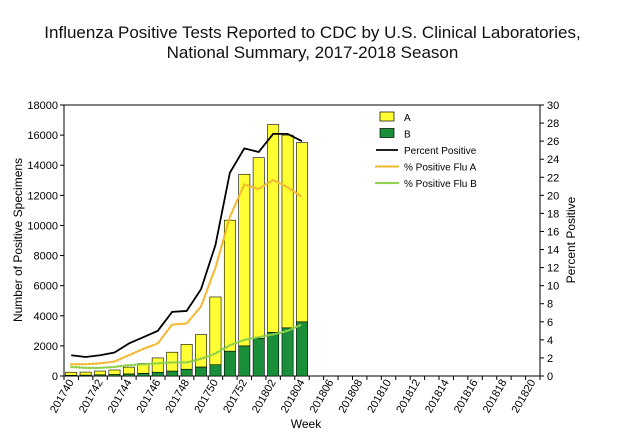  Describe the element at coordinates (553, 160) in the screenshot. I see `y2-tick-label: 24` at that location.